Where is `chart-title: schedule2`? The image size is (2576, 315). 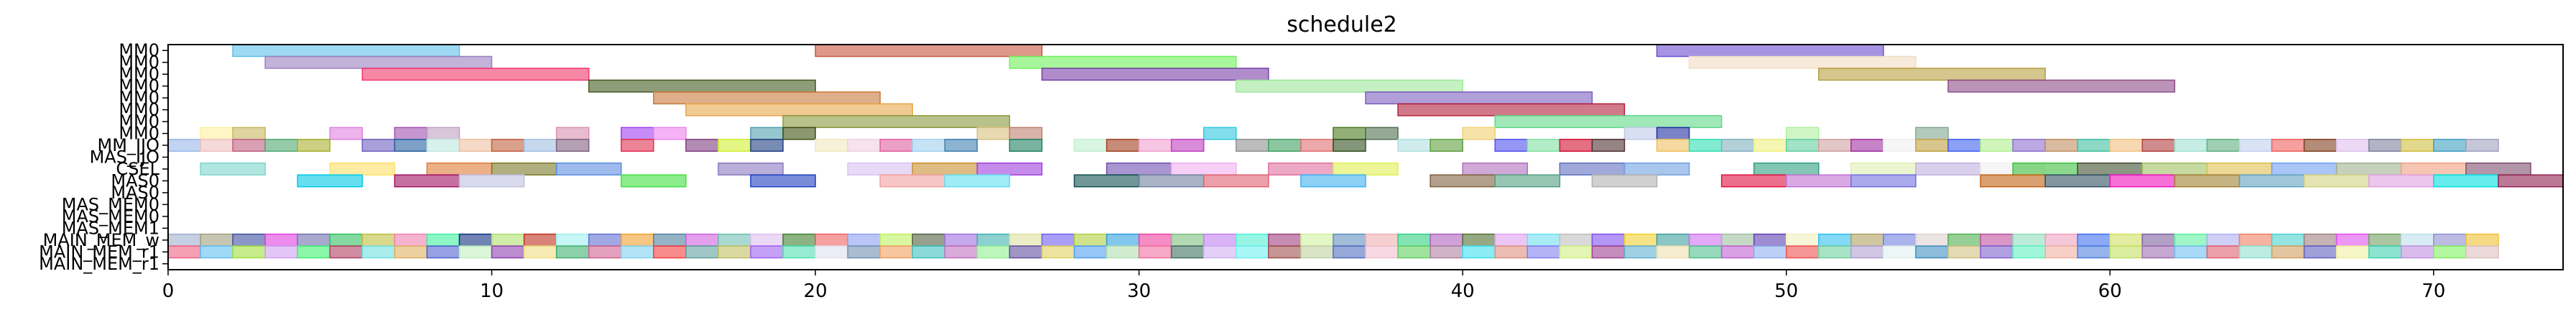 chart-title: schedule2 is located at coordinates (1342, 24).